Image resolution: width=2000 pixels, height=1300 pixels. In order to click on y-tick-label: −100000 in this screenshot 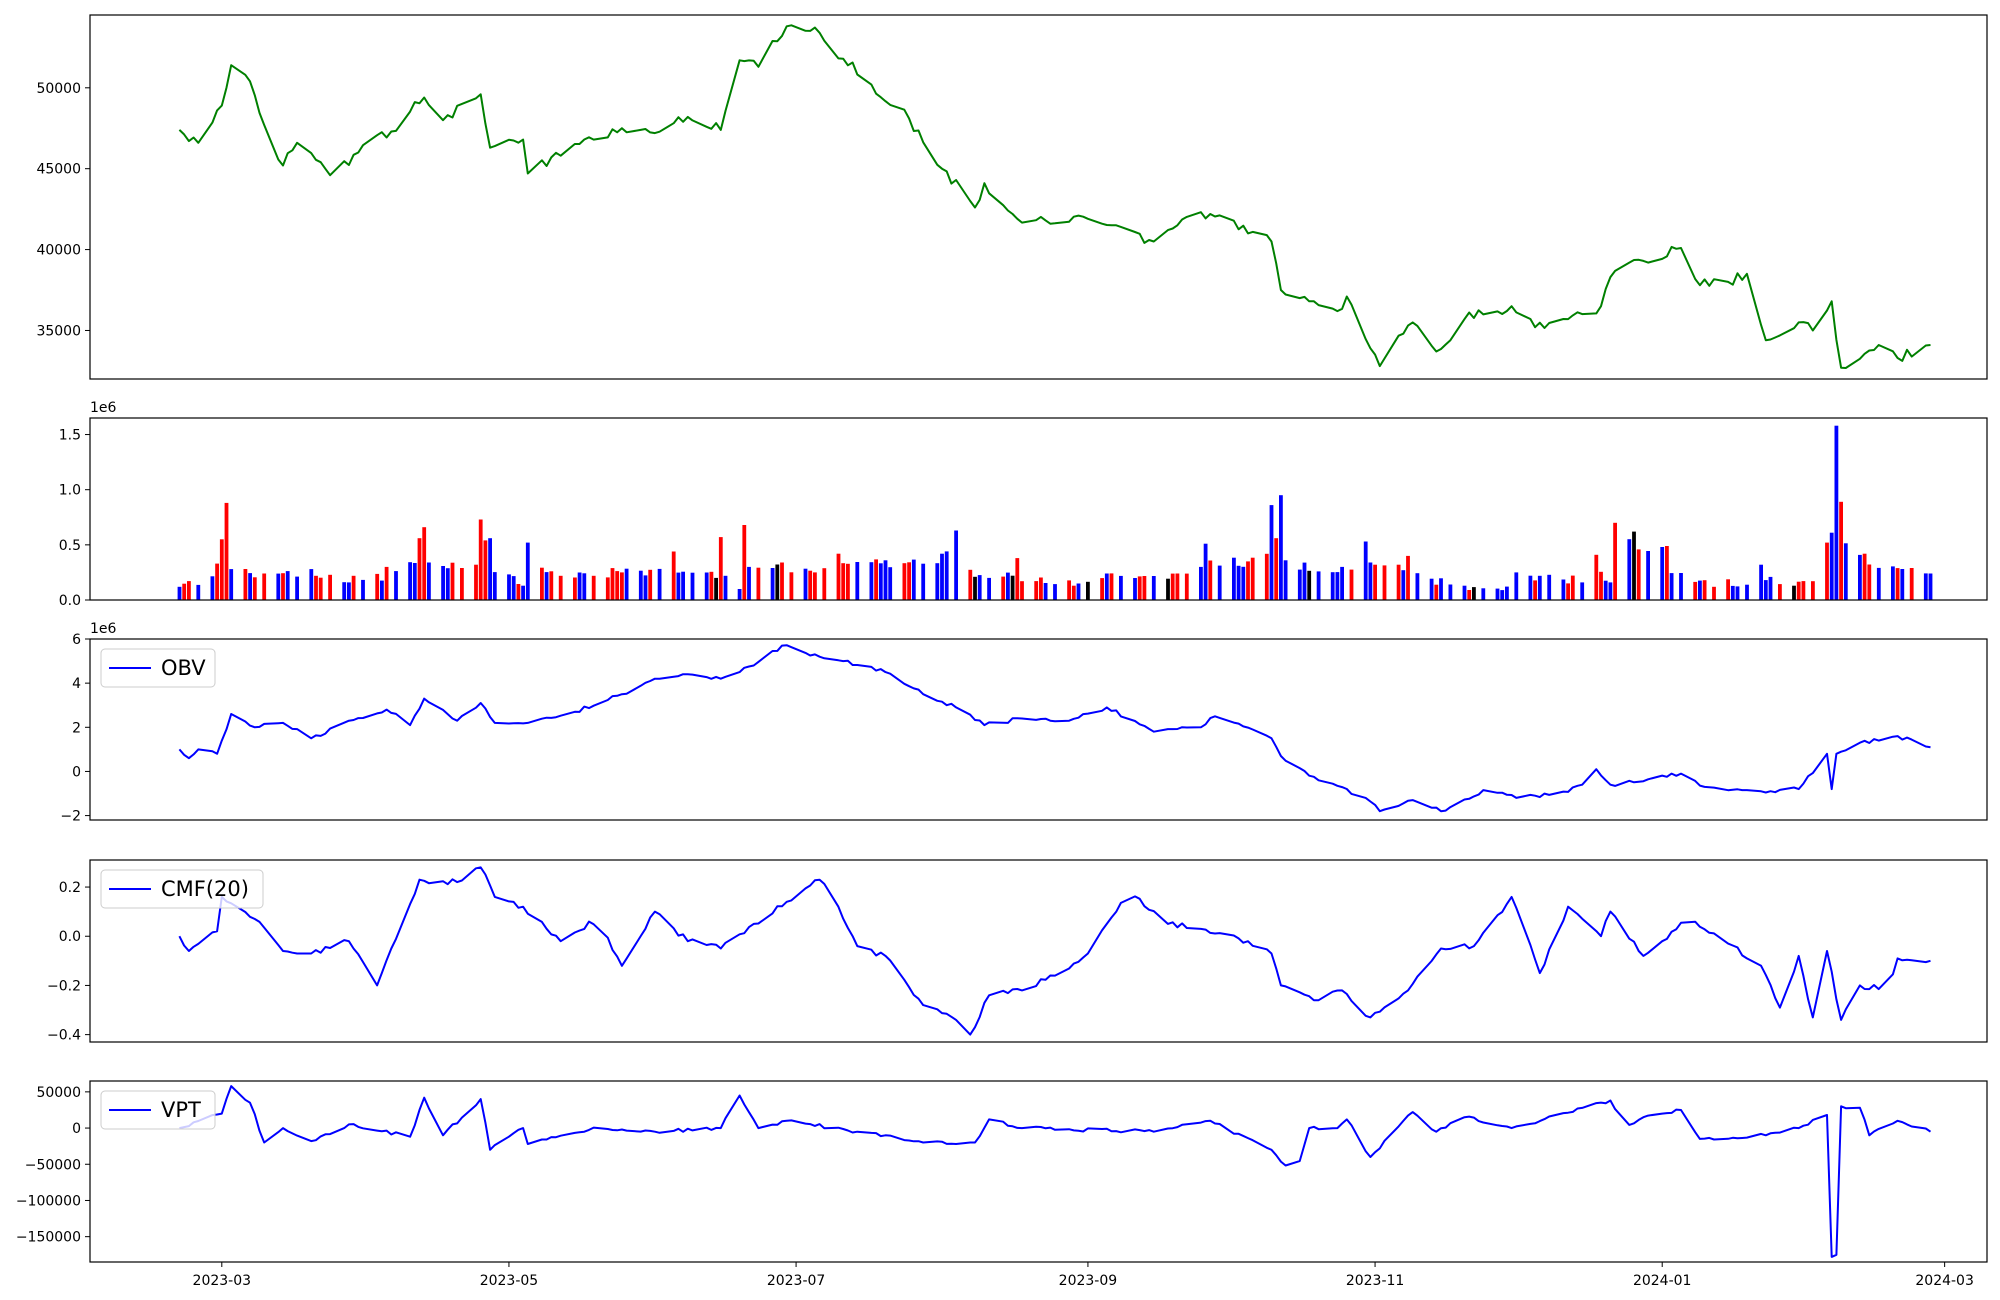, I will do `click(48, 1201)`.